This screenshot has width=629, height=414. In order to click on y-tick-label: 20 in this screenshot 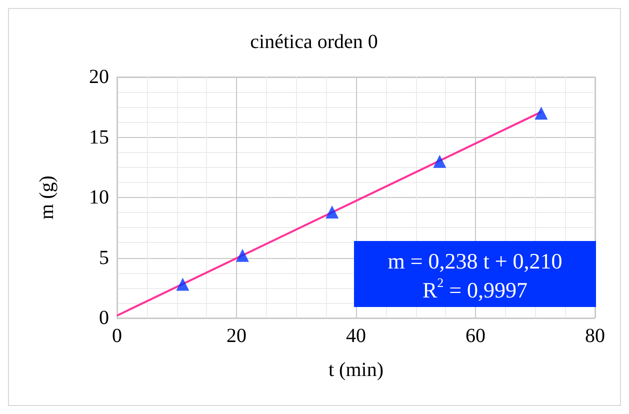, I will do `click(99, 77)`.